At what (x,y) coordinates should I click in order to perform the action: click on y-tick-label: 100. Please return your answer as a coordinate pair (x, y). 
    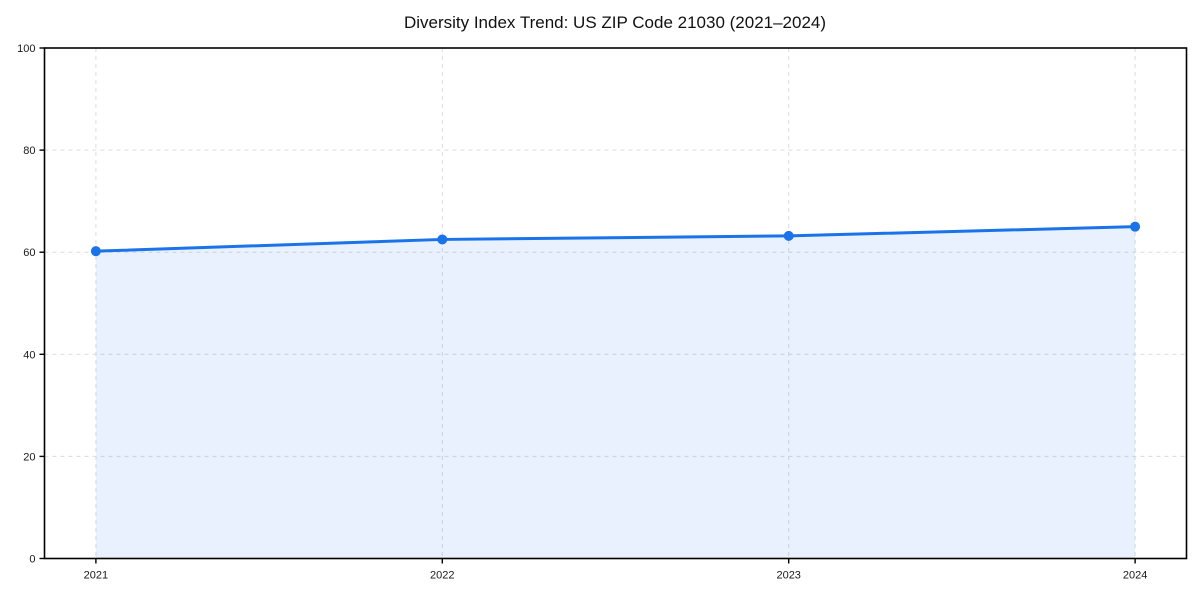
    Looking at the image, I should click on (26, 49).